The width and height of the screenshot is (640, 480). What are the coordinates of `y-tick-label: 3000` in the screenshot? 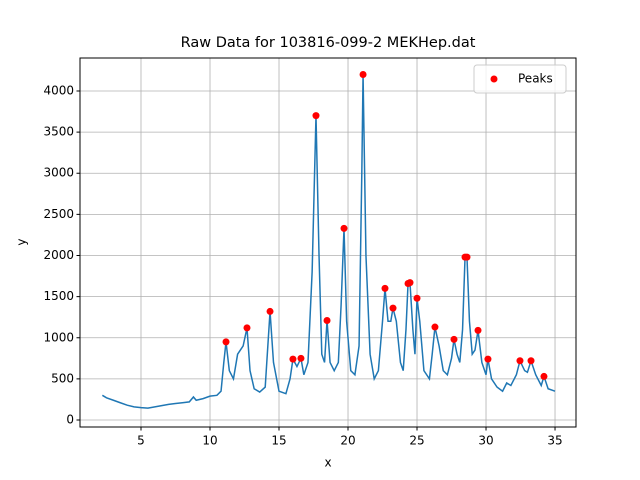 It's located at (58, 173).